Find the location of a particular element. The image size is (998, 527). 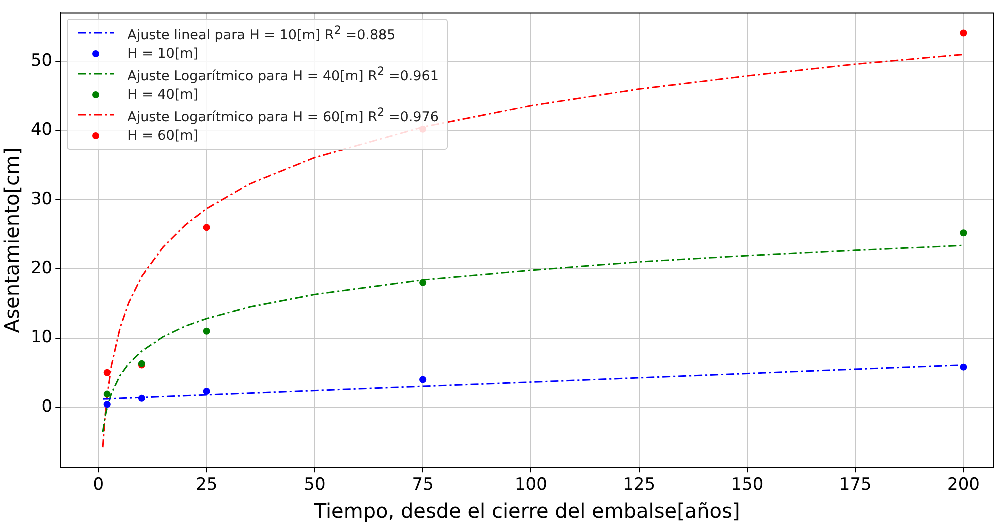

y-axis-title: Asentamiento[cm] is located at coordinates (12, 241).